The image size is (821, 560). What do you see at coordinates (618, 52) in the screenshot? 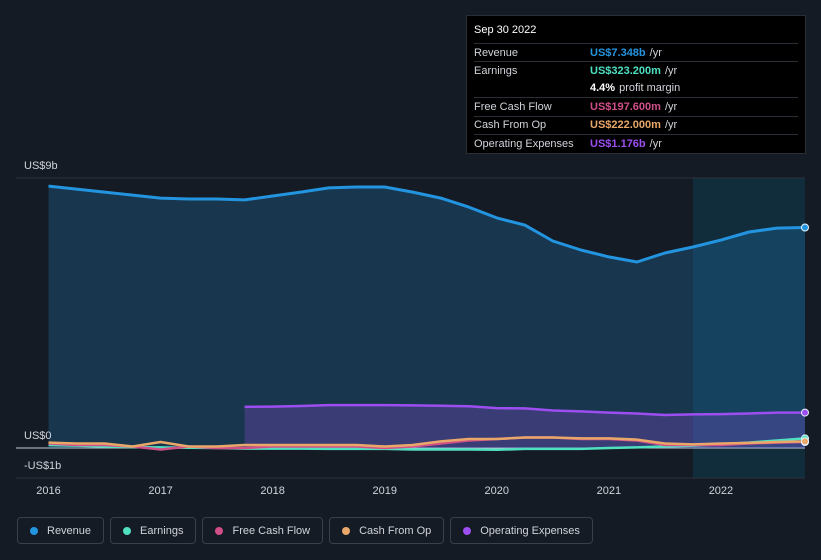
I see `tooltip-value: US$7.348b` at bounding box center [618, 52].